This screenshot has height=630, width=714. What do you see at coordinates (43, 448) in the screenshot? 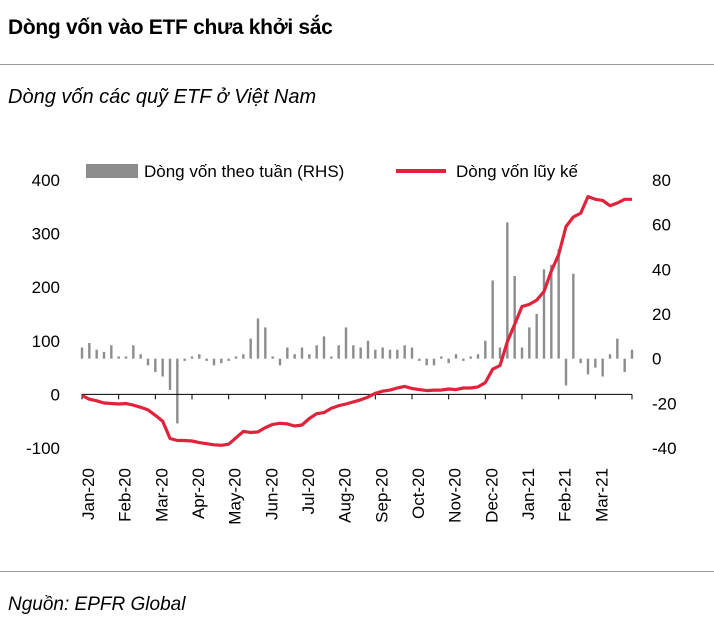
I see `left-axis-tick: -100` at bounding box center [43, 448].